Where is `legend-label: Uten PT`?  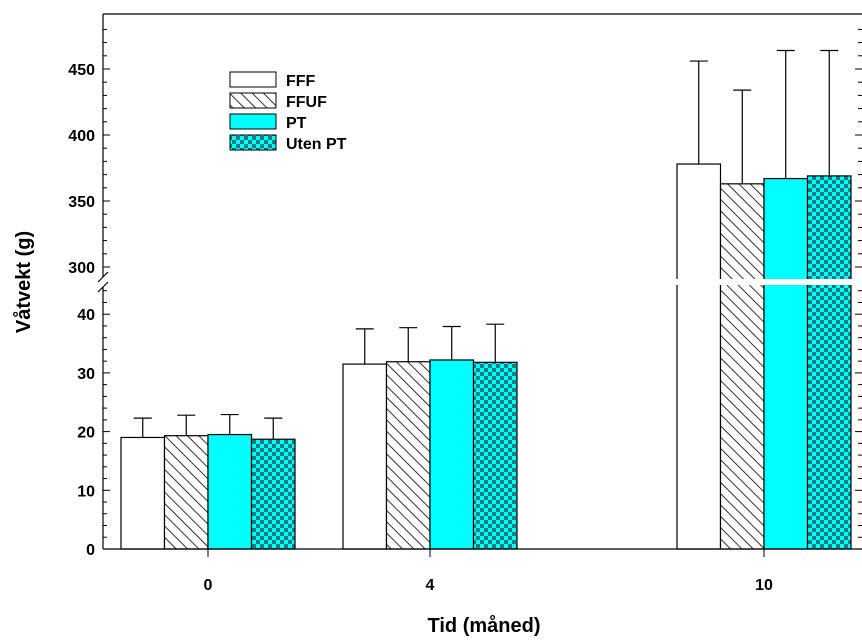 legend-label: Uten PT is located at coordinates (316, 144).